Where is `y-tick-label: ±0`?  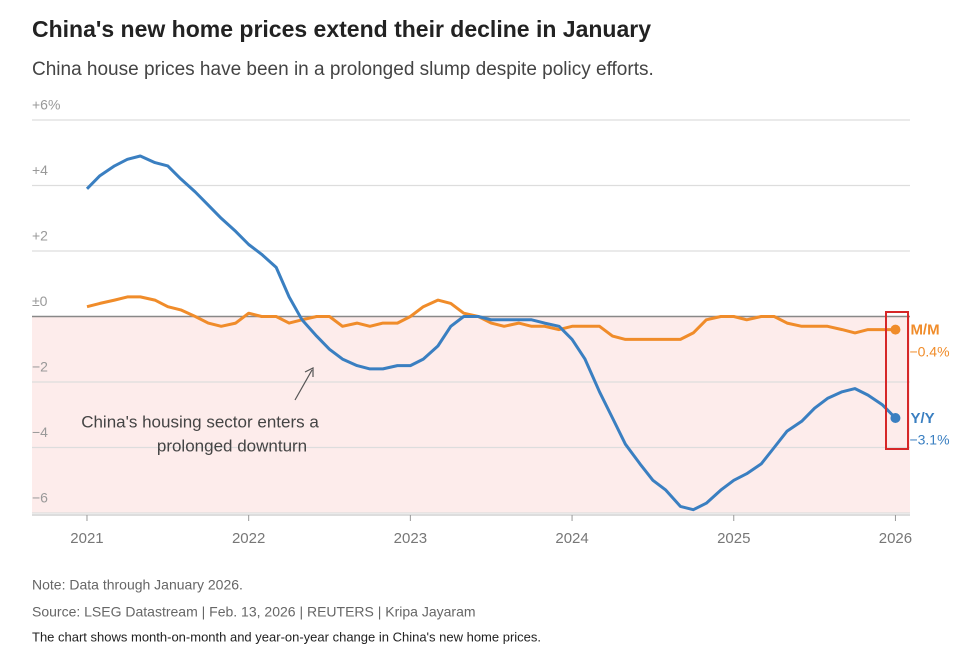 y-tick-label: ±0 is located at coordinates (40, 301).